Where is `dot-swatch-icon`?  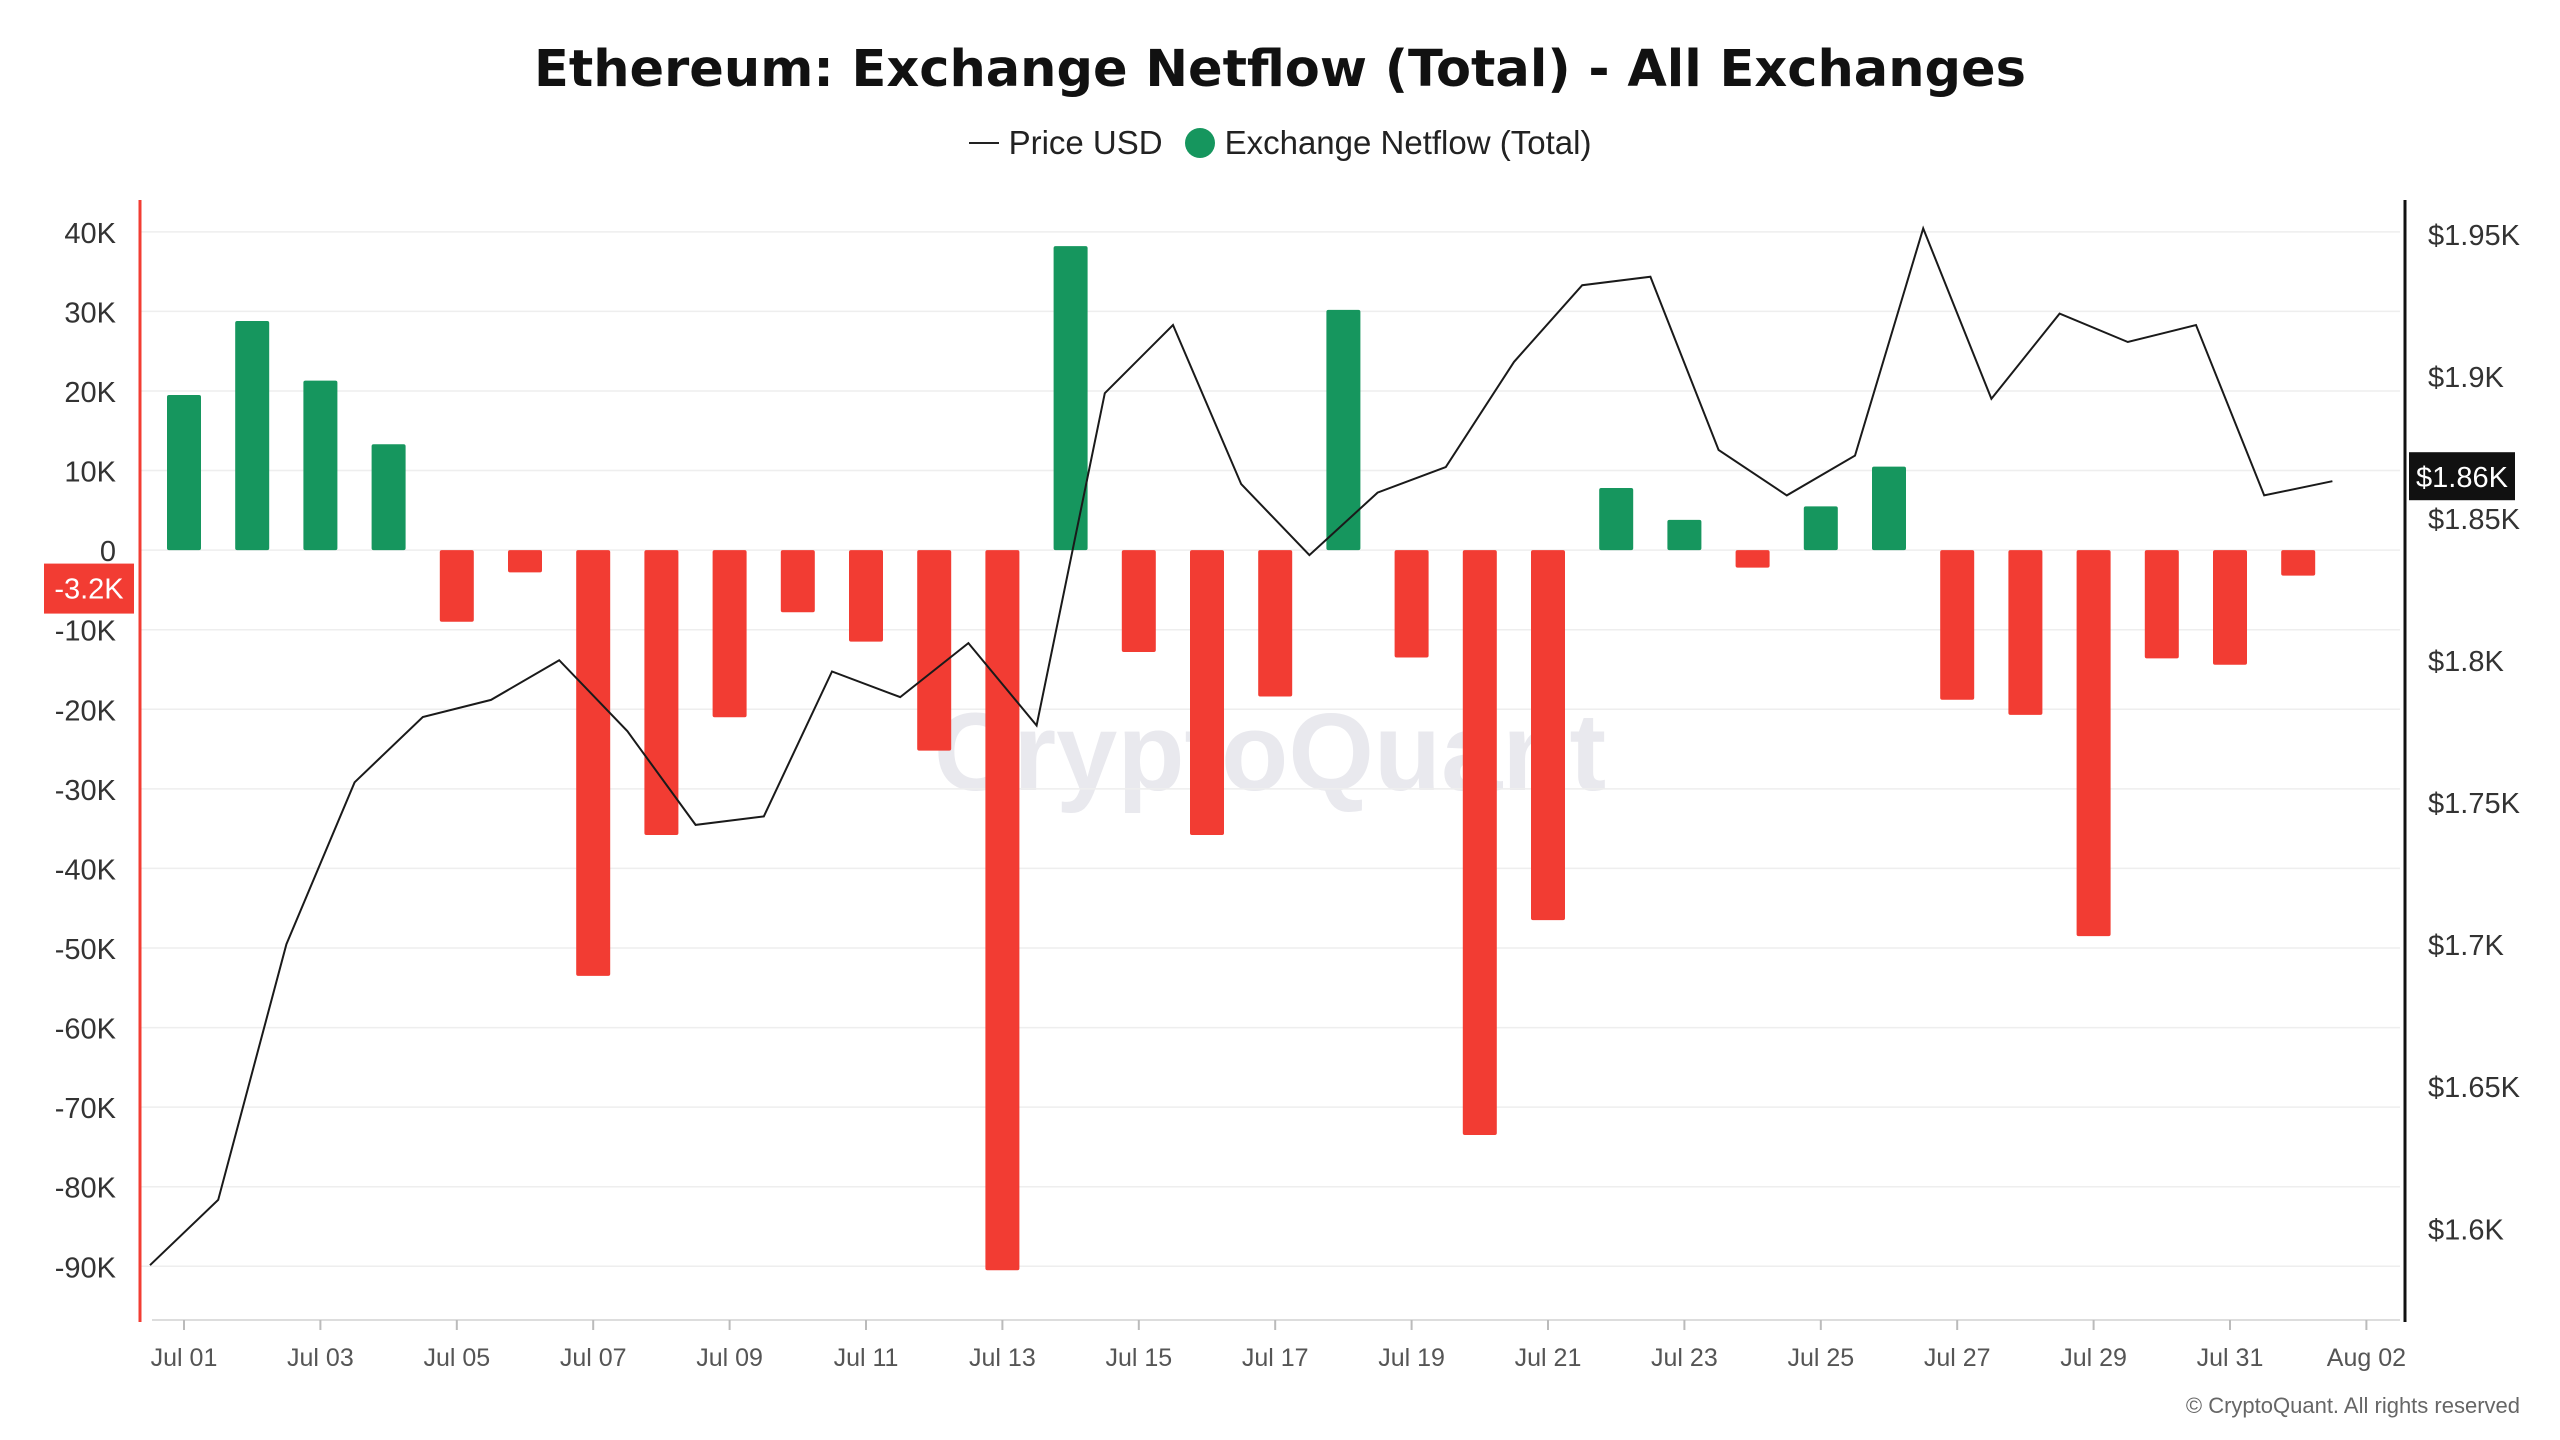 dot-swatch-icon is located at coordinates (1199, 143).